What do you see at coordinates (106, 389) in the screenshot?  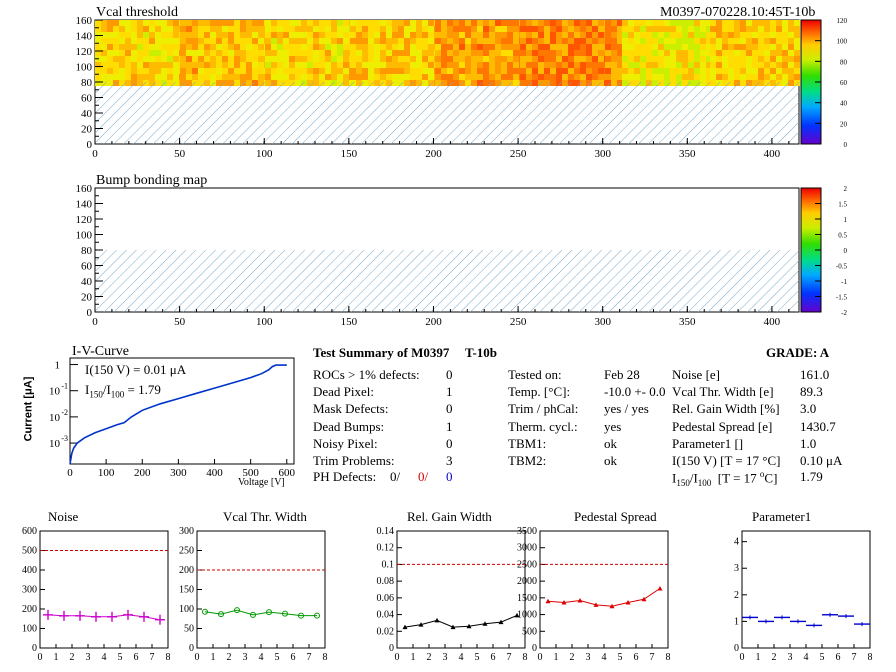 I see `iv-ratio-mid: /I` at bounding box center [106, 389].